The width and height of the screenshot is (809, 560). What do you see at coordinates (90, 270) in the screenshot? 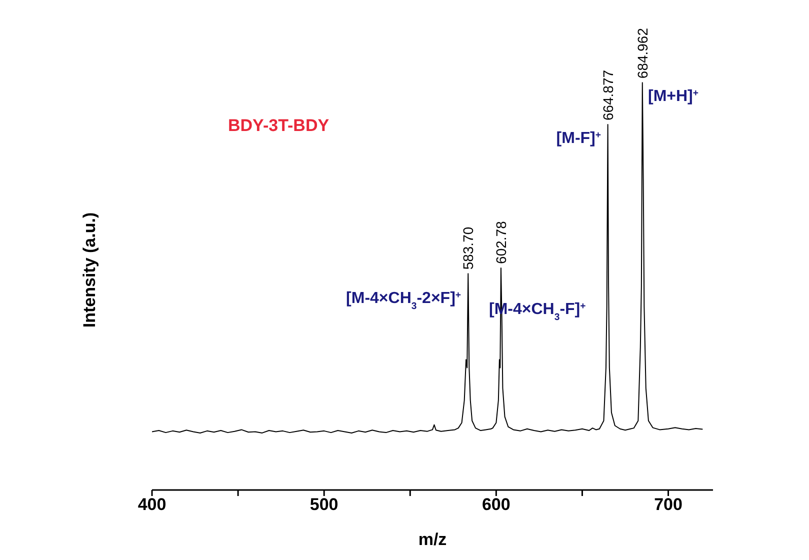
I see `y-axis-title: Intensity (a.u.)` at bounding box center [90, 270].